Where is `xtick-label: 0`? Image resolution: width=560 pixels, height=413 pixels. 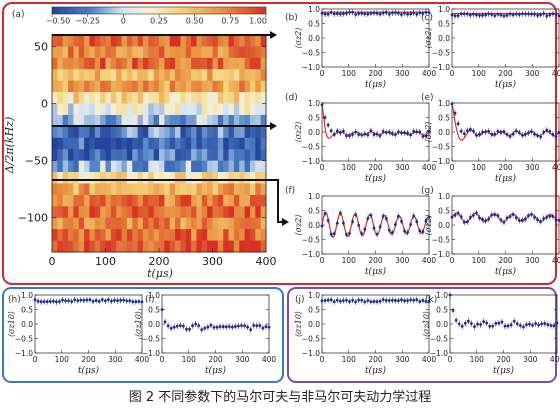
xtick-label: 0 is located at coordinates (450, 359).